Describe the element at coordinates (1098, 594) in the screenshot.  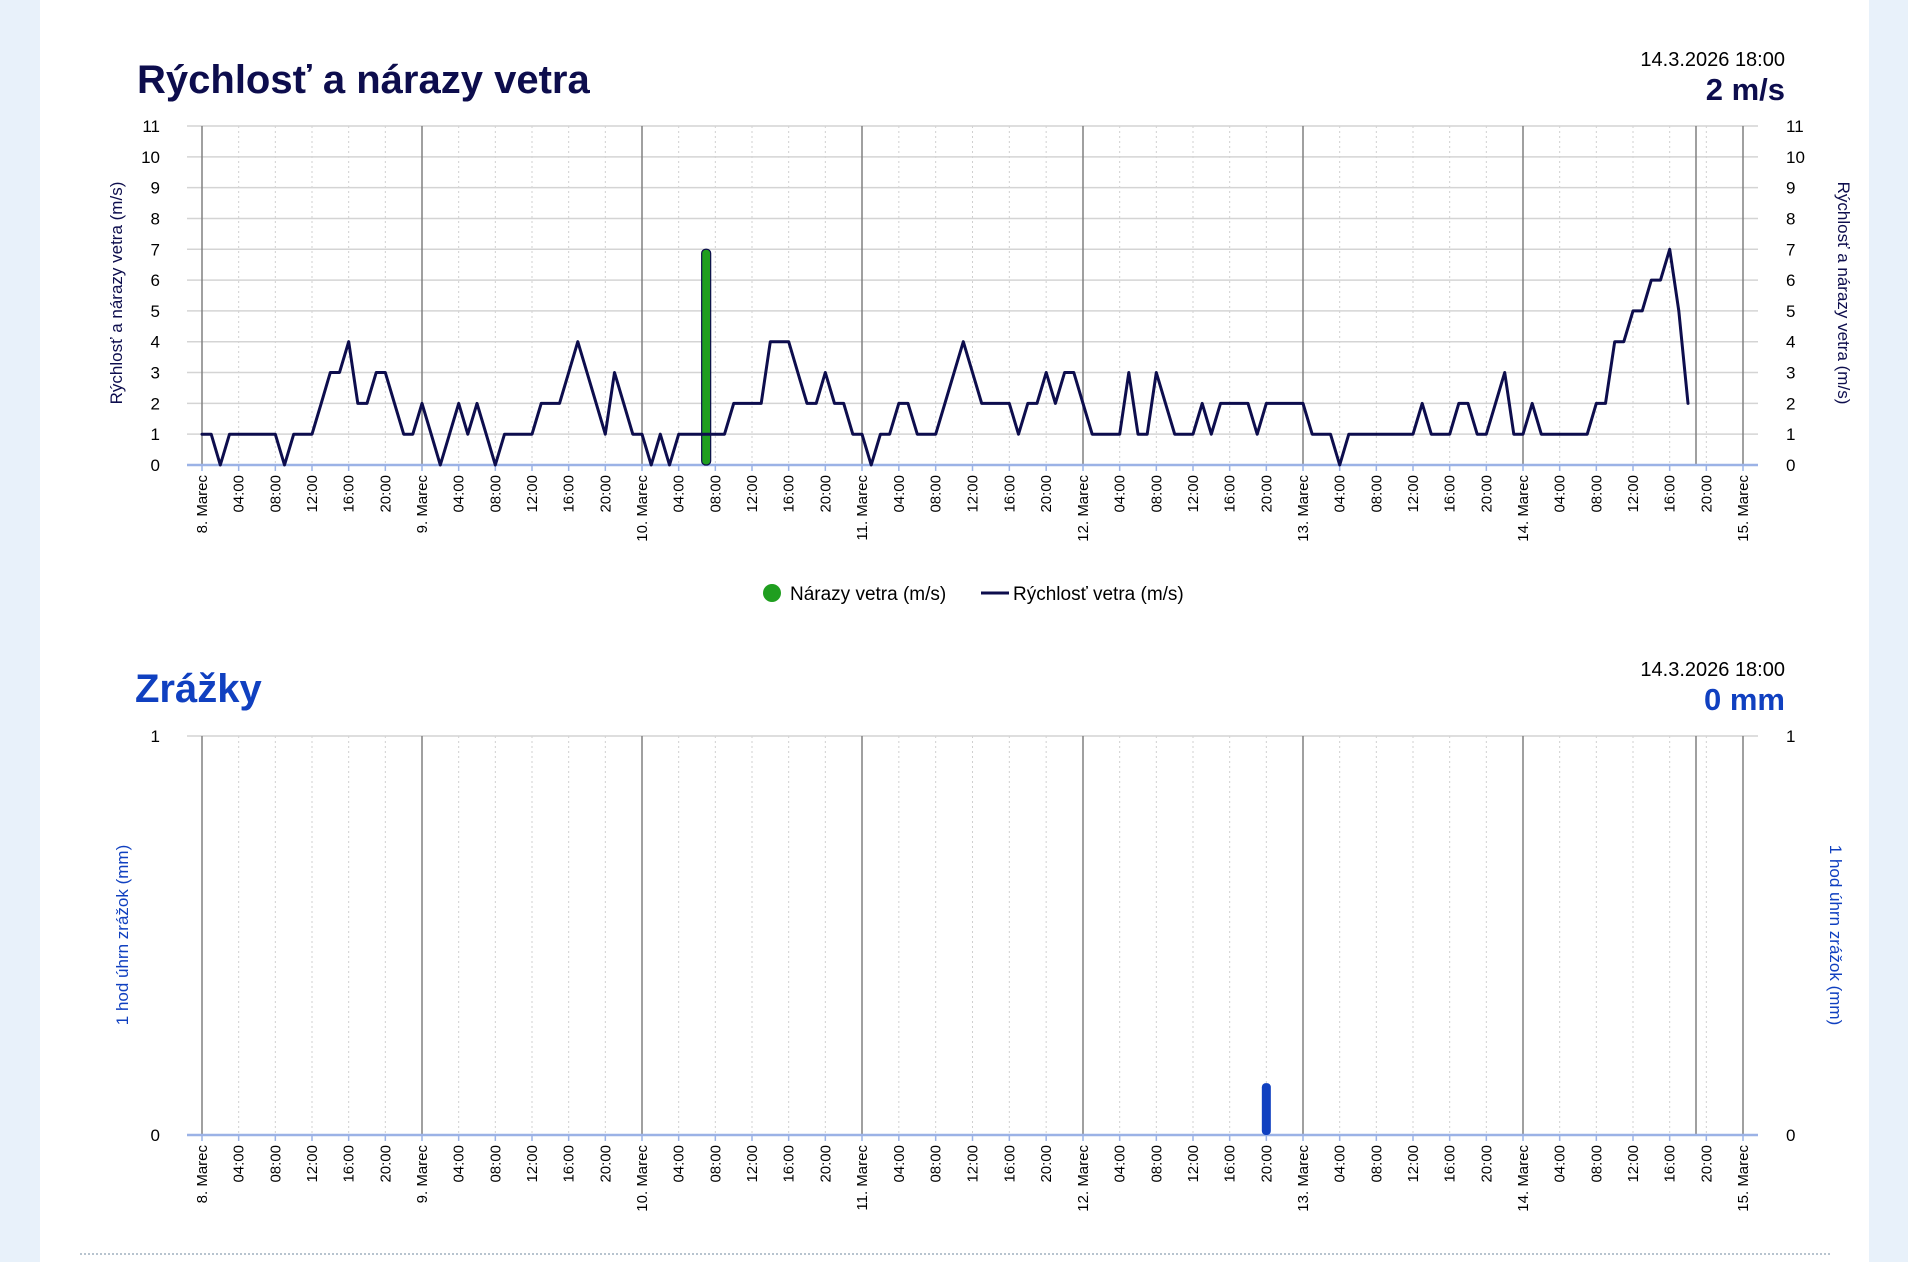
I see `legend-wind-label: Rýchlosť vetra (m/s)` at that location.